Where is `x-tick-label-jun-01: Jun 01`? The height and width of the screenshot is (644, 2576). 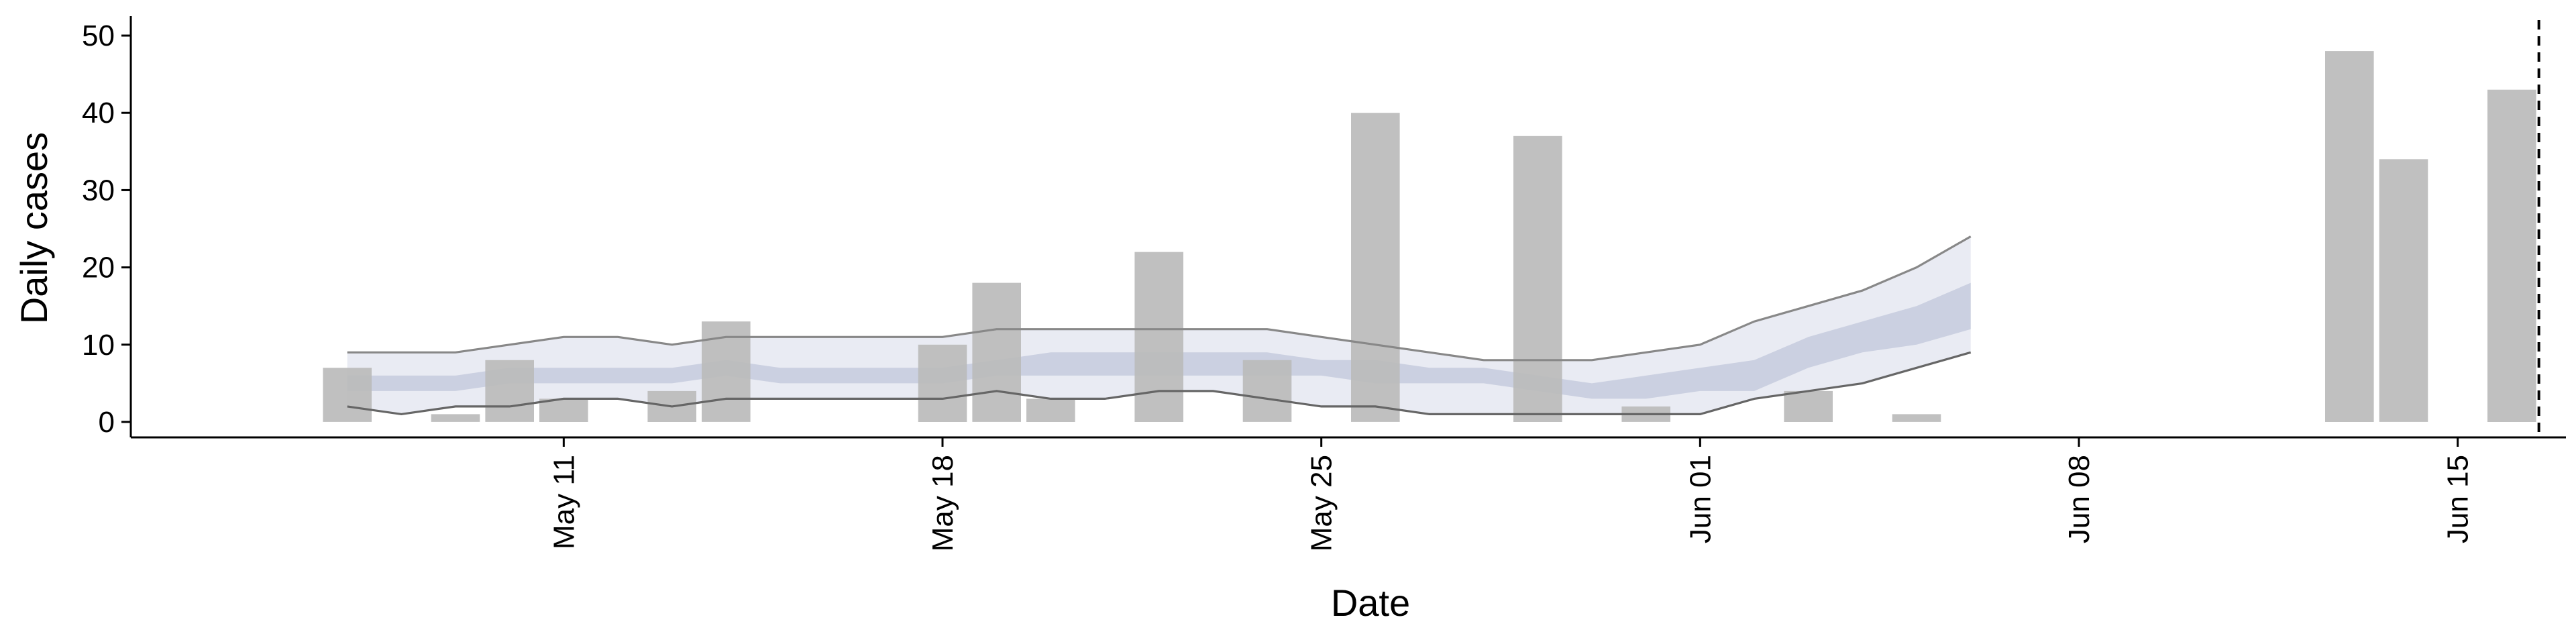
x-tick-label-jun-01: Jun 01 is located at coordinates (1700, 499).